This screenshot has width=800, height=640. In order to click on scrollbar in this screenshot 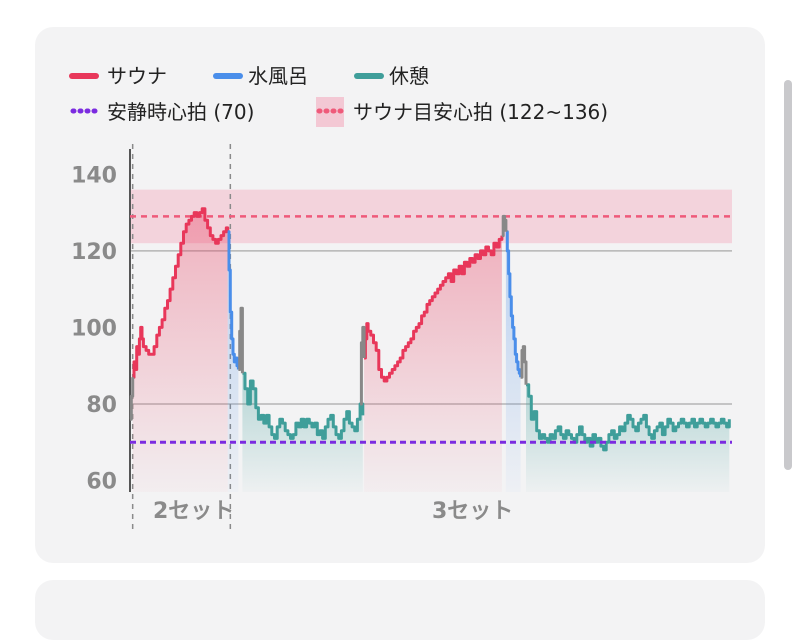, I will do `click(788, 275)`.